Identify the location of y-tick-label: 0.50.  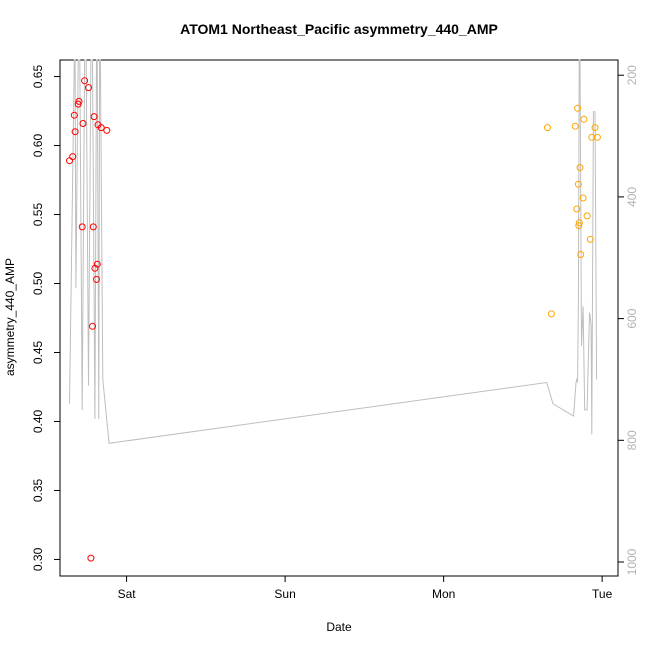
(38, 284).